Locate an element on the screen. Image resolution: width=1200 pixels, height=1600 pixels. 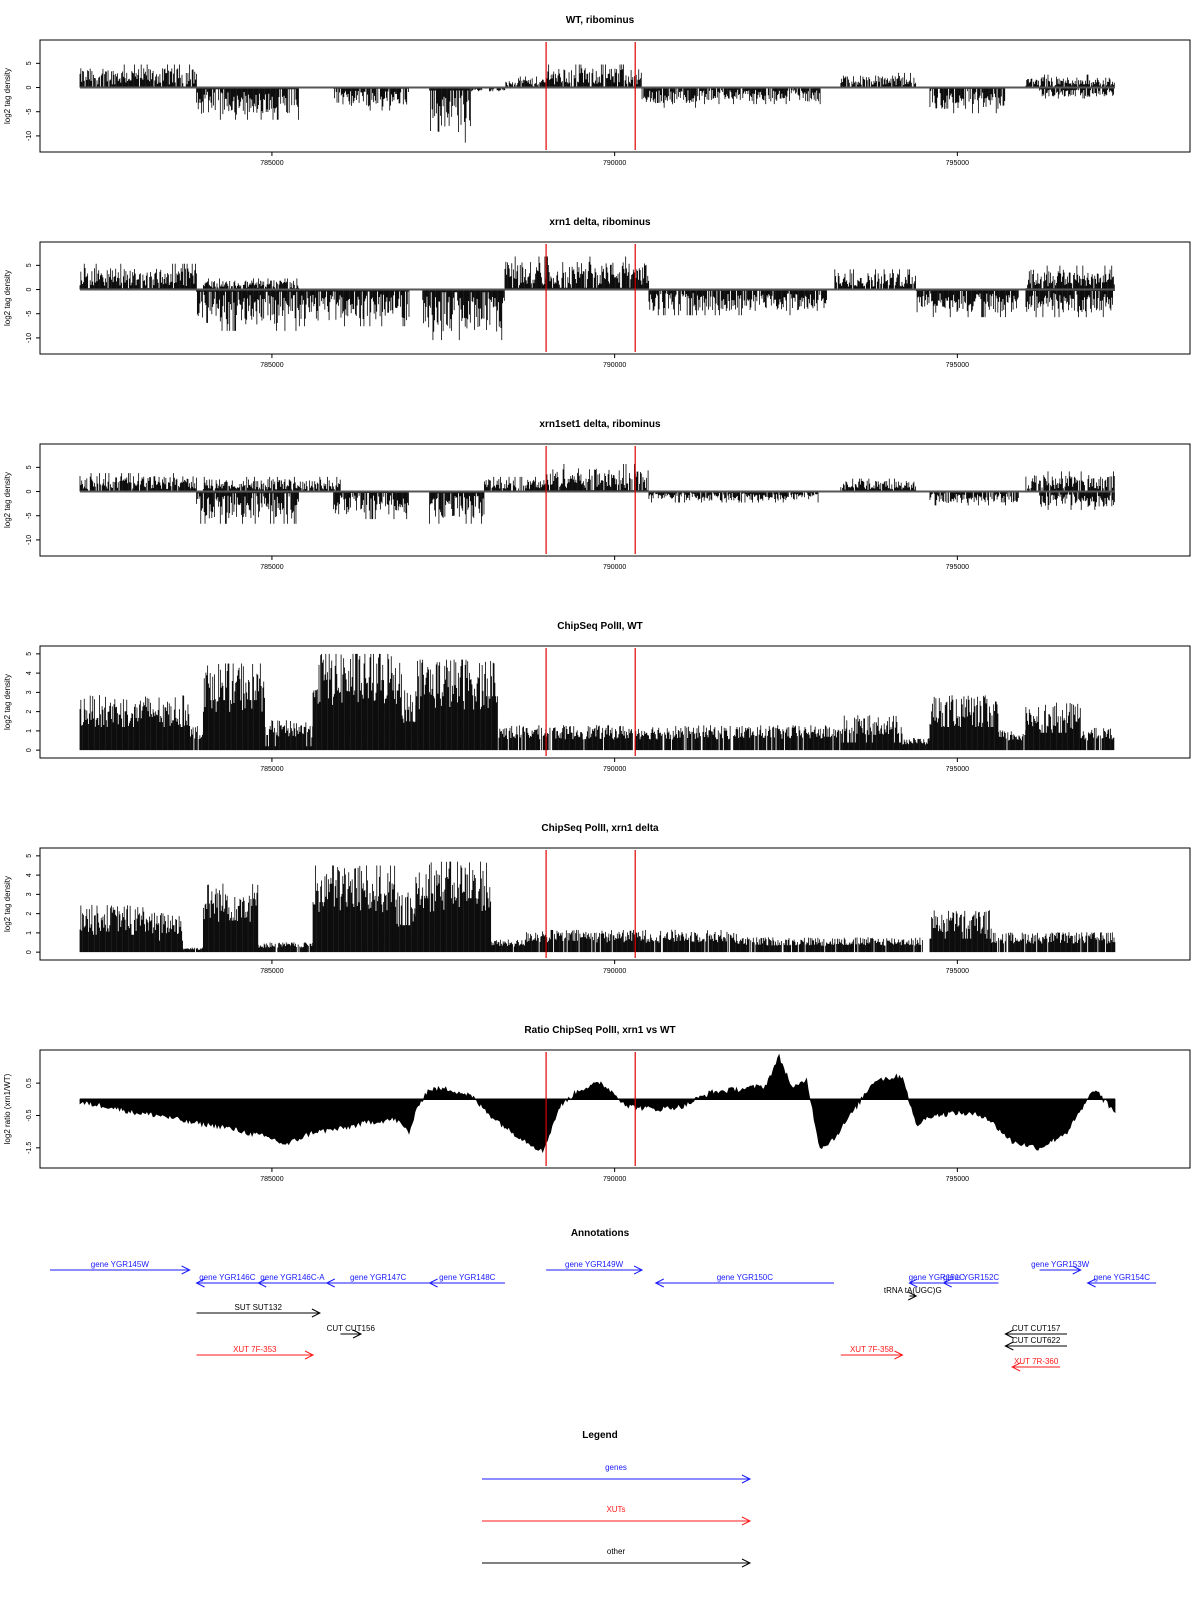
legend-label: XUTs is located at coordinates (615, 1509).